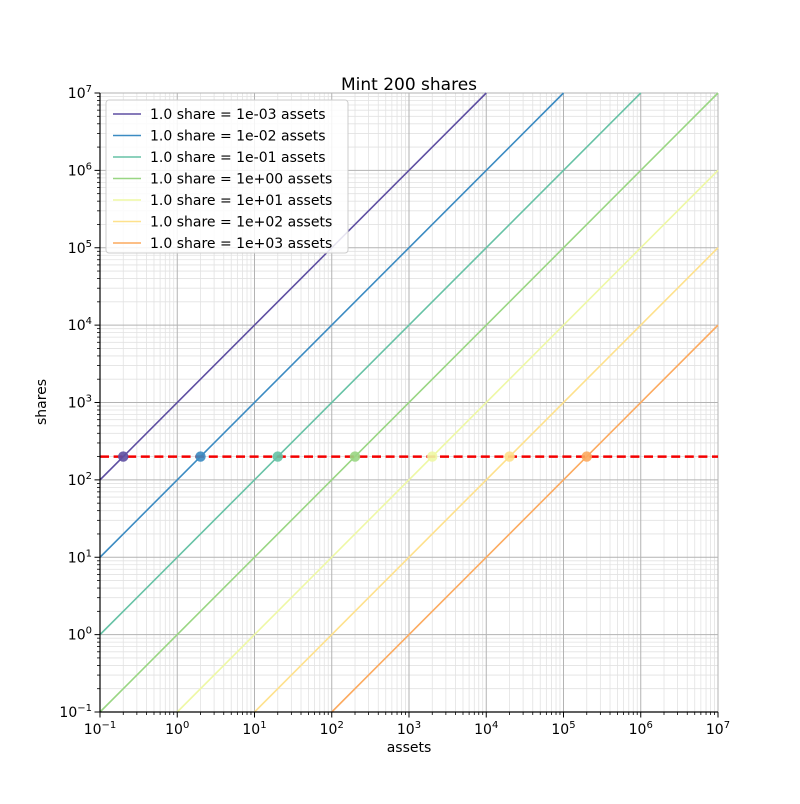 This screenshot has width=800, height=804. Describe the element at coordinates (409, 748) in the screenshot. I see `x-axis-label: assets` at that location.